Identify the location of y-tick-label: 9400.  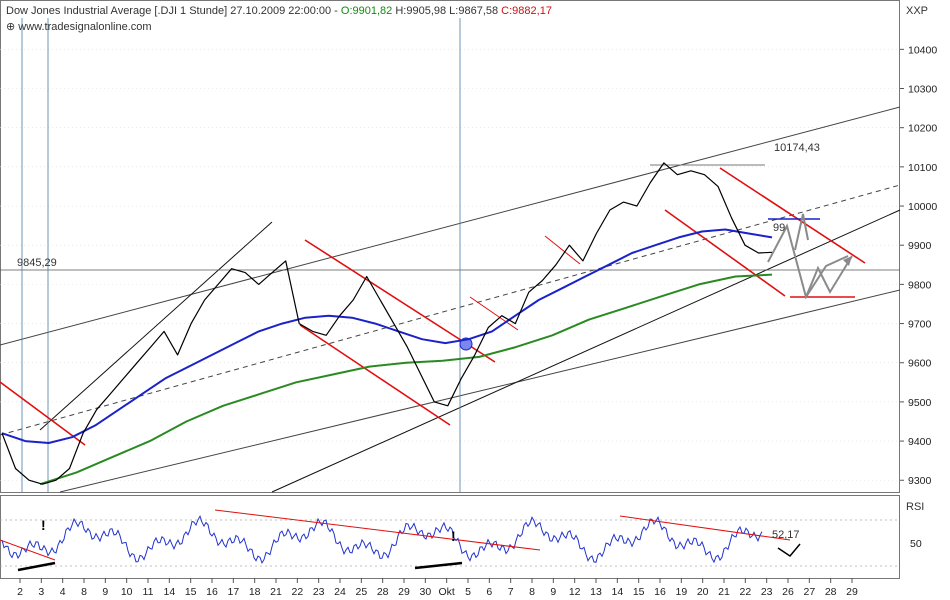
(920, 442).